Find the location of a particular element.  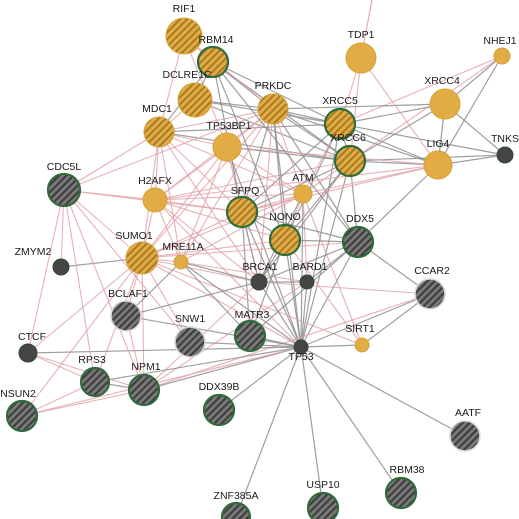

edge-sfpq-matr3 is located at coordinates (246, 274).